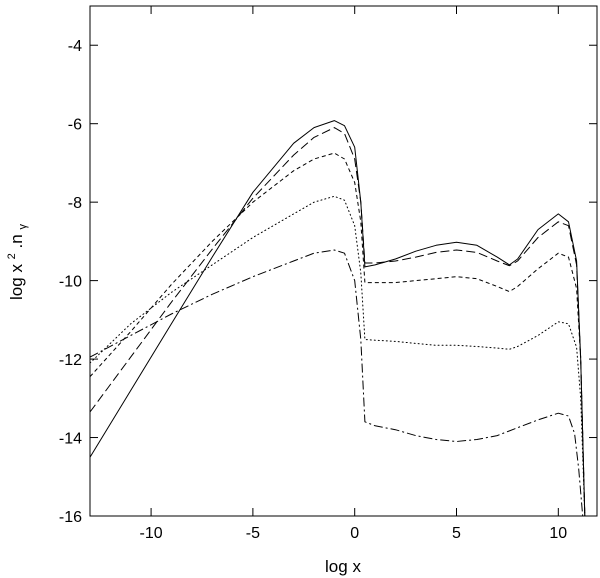  Describe the element at coordinates (70, 439) in the screenshot. I see `y-tick-label: -14` at that location.